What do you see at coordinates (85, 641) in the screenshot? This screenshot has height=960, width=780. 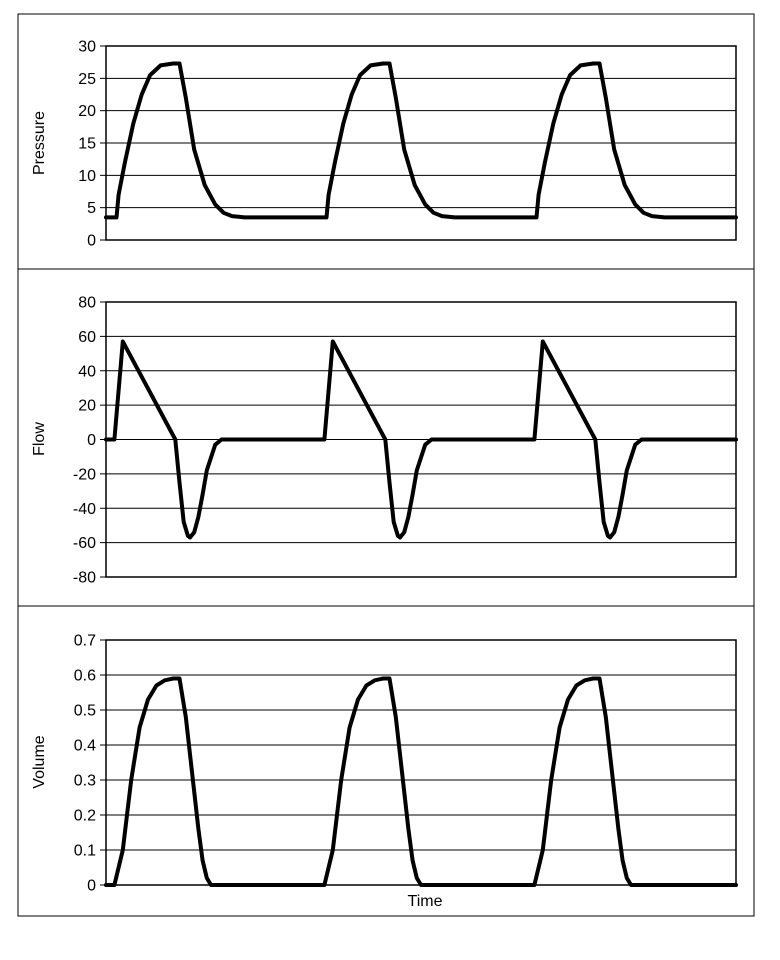 I see `volume-y-tick-label: 0.7` at bounding box center [85, 641].